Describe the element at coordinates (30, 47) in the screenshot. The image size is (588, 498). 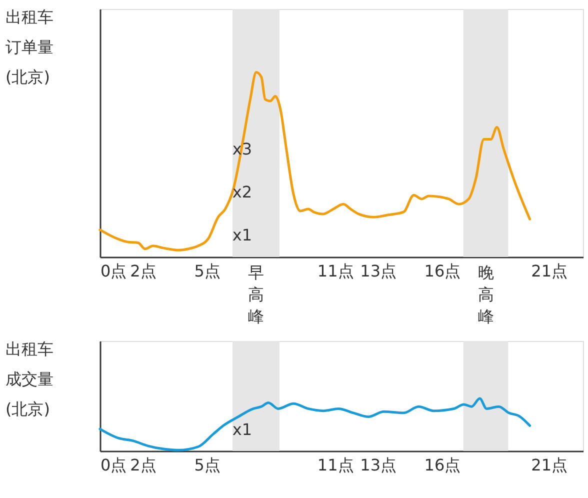
I see `y-axis-title: 出租车订单量(北京)` at that location.